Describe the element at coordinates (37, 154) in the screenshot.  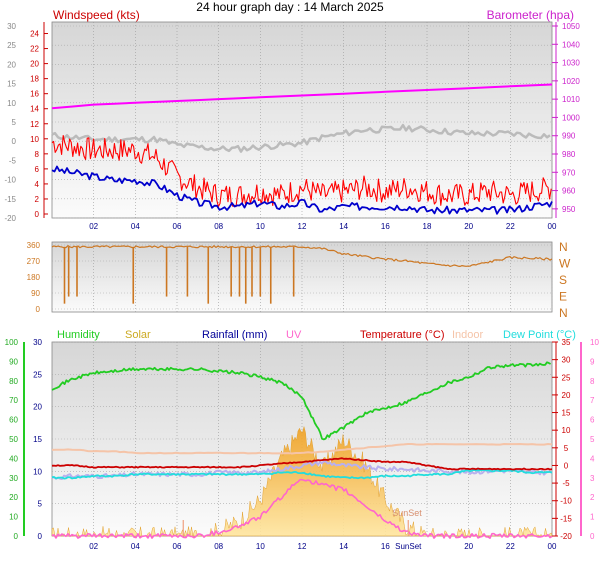
I see `windspeed-tick-label: 8` at that location.